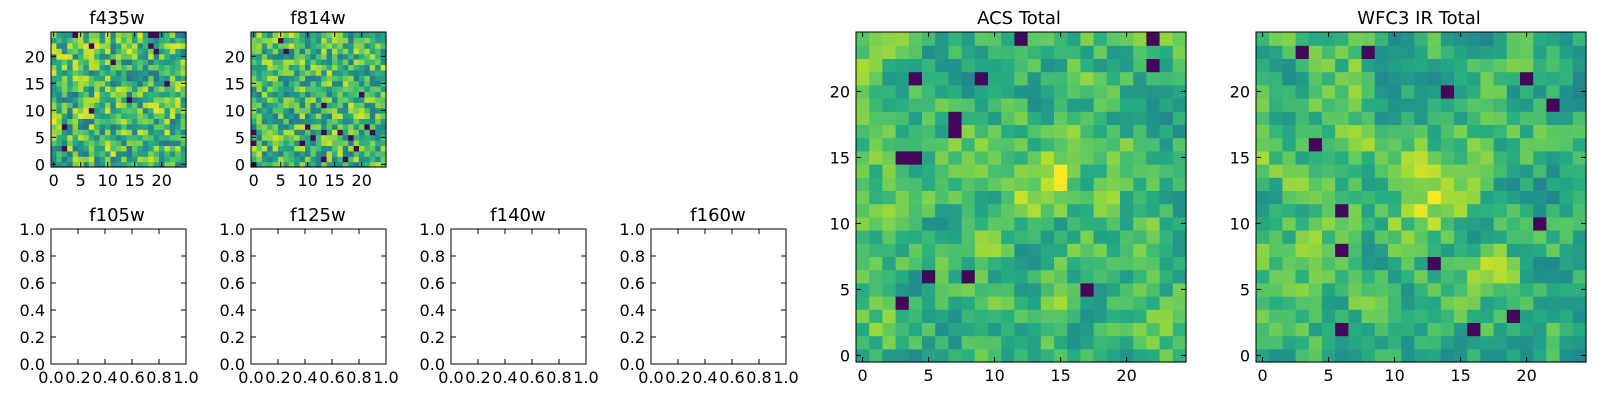  What do you see at coordinates (35, 110) in the screenshot?
I see `y-tick-label: 10` at bounding box center [35, 110].